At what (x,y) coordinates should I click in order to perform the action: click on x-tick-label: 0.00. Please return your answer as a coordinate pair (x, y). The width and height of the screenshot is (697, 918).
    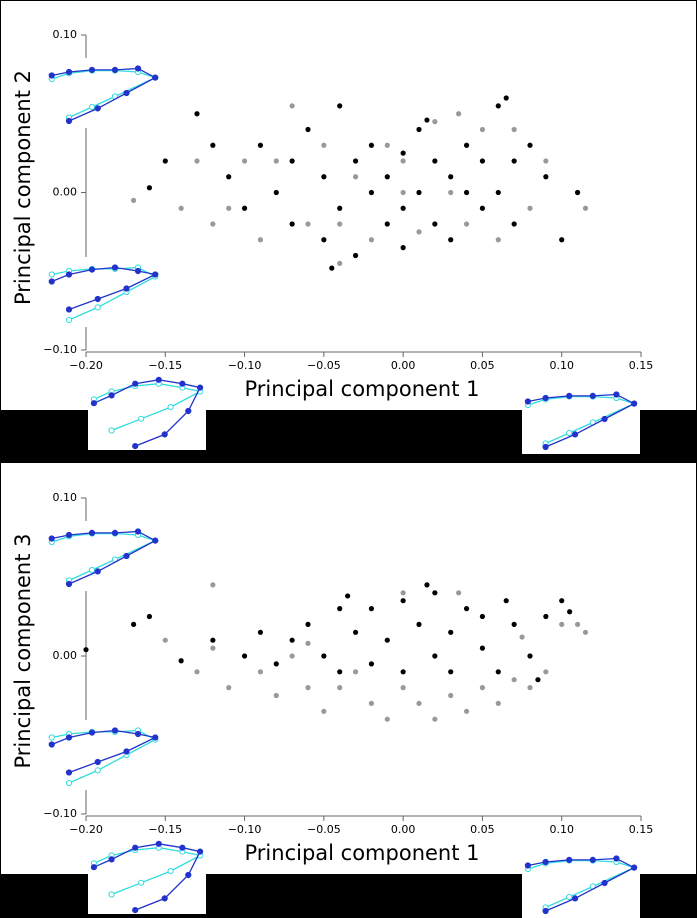
    Looking at the image, I should click on (403, 365).